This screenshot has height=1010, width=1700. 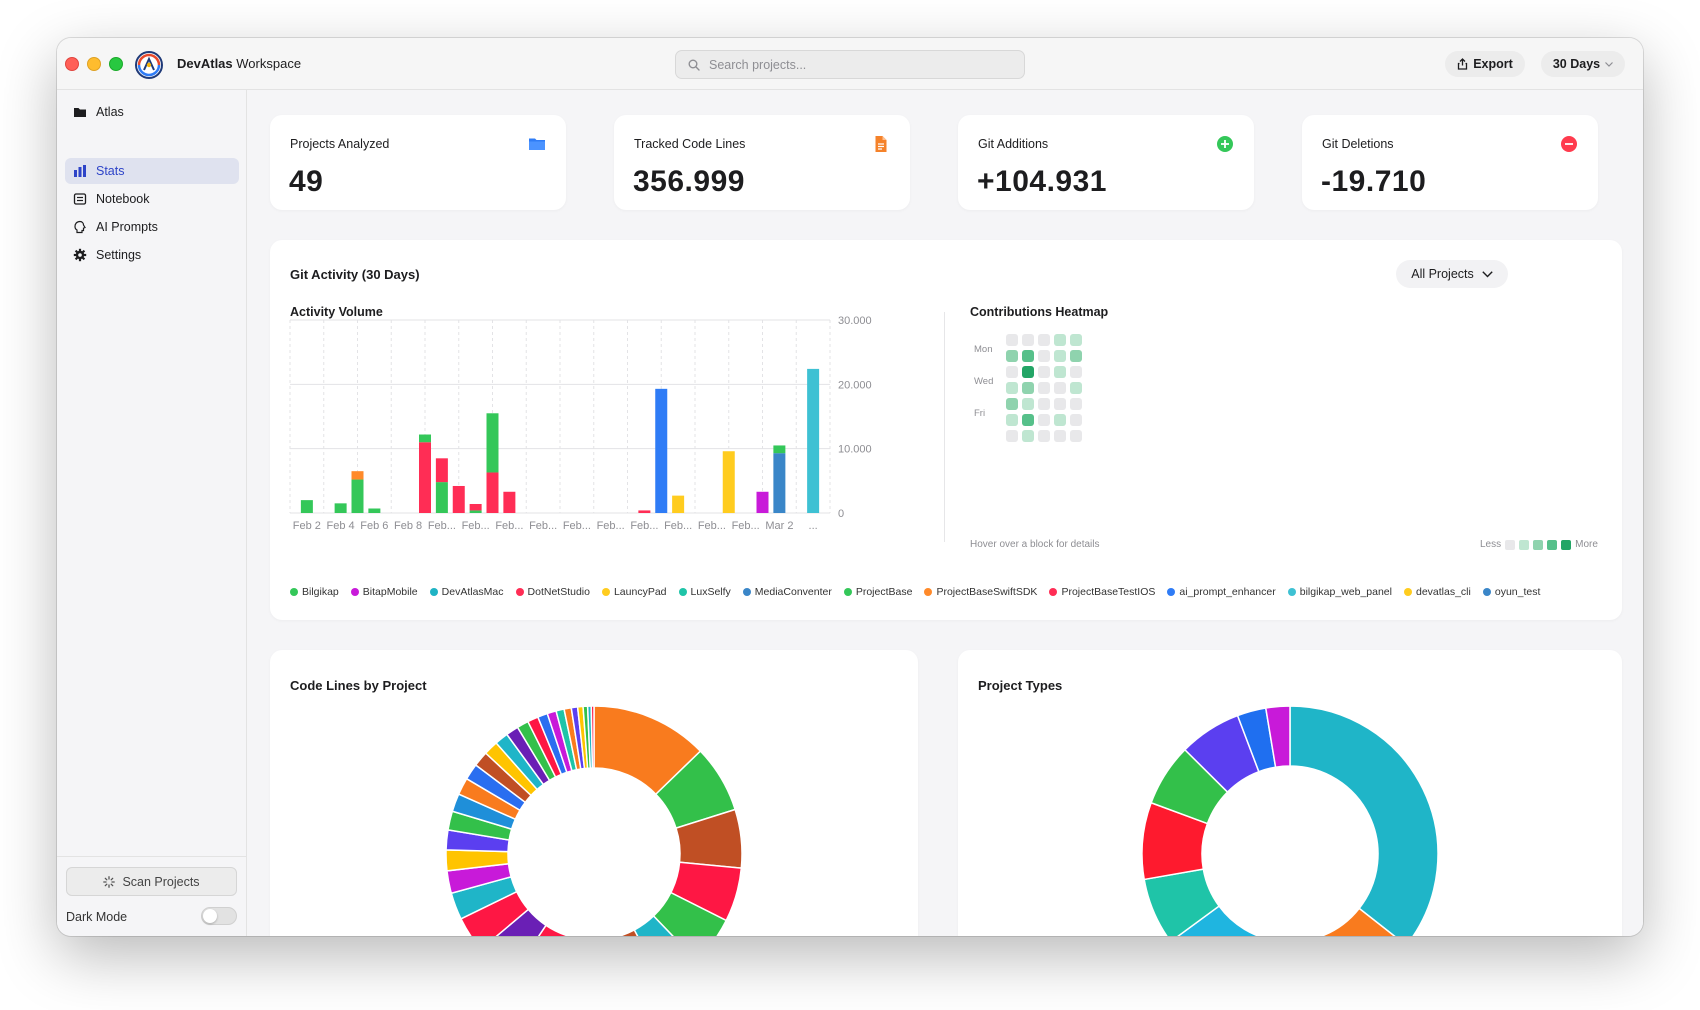 I want to click on dark-mode-toggle, so click(x=219, y=916).